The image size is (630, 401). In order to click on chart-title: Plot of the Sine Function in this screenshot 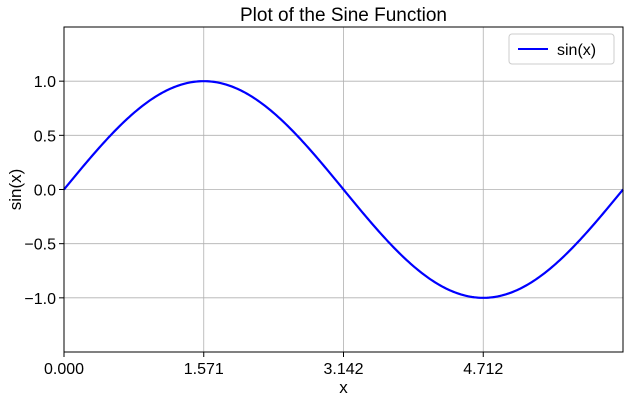, I will do `click(343, 15)`.